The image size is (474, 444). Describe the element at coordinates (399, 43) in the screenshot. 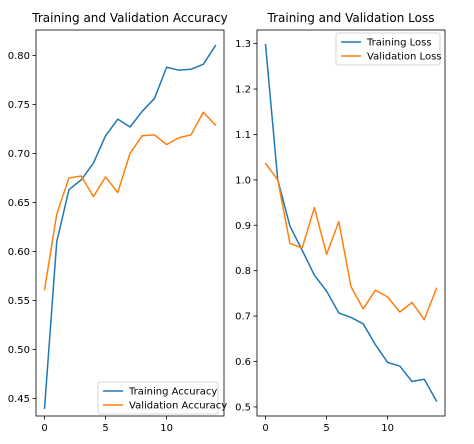

I see `loss-legend-label-0: Training Loss` at that location.